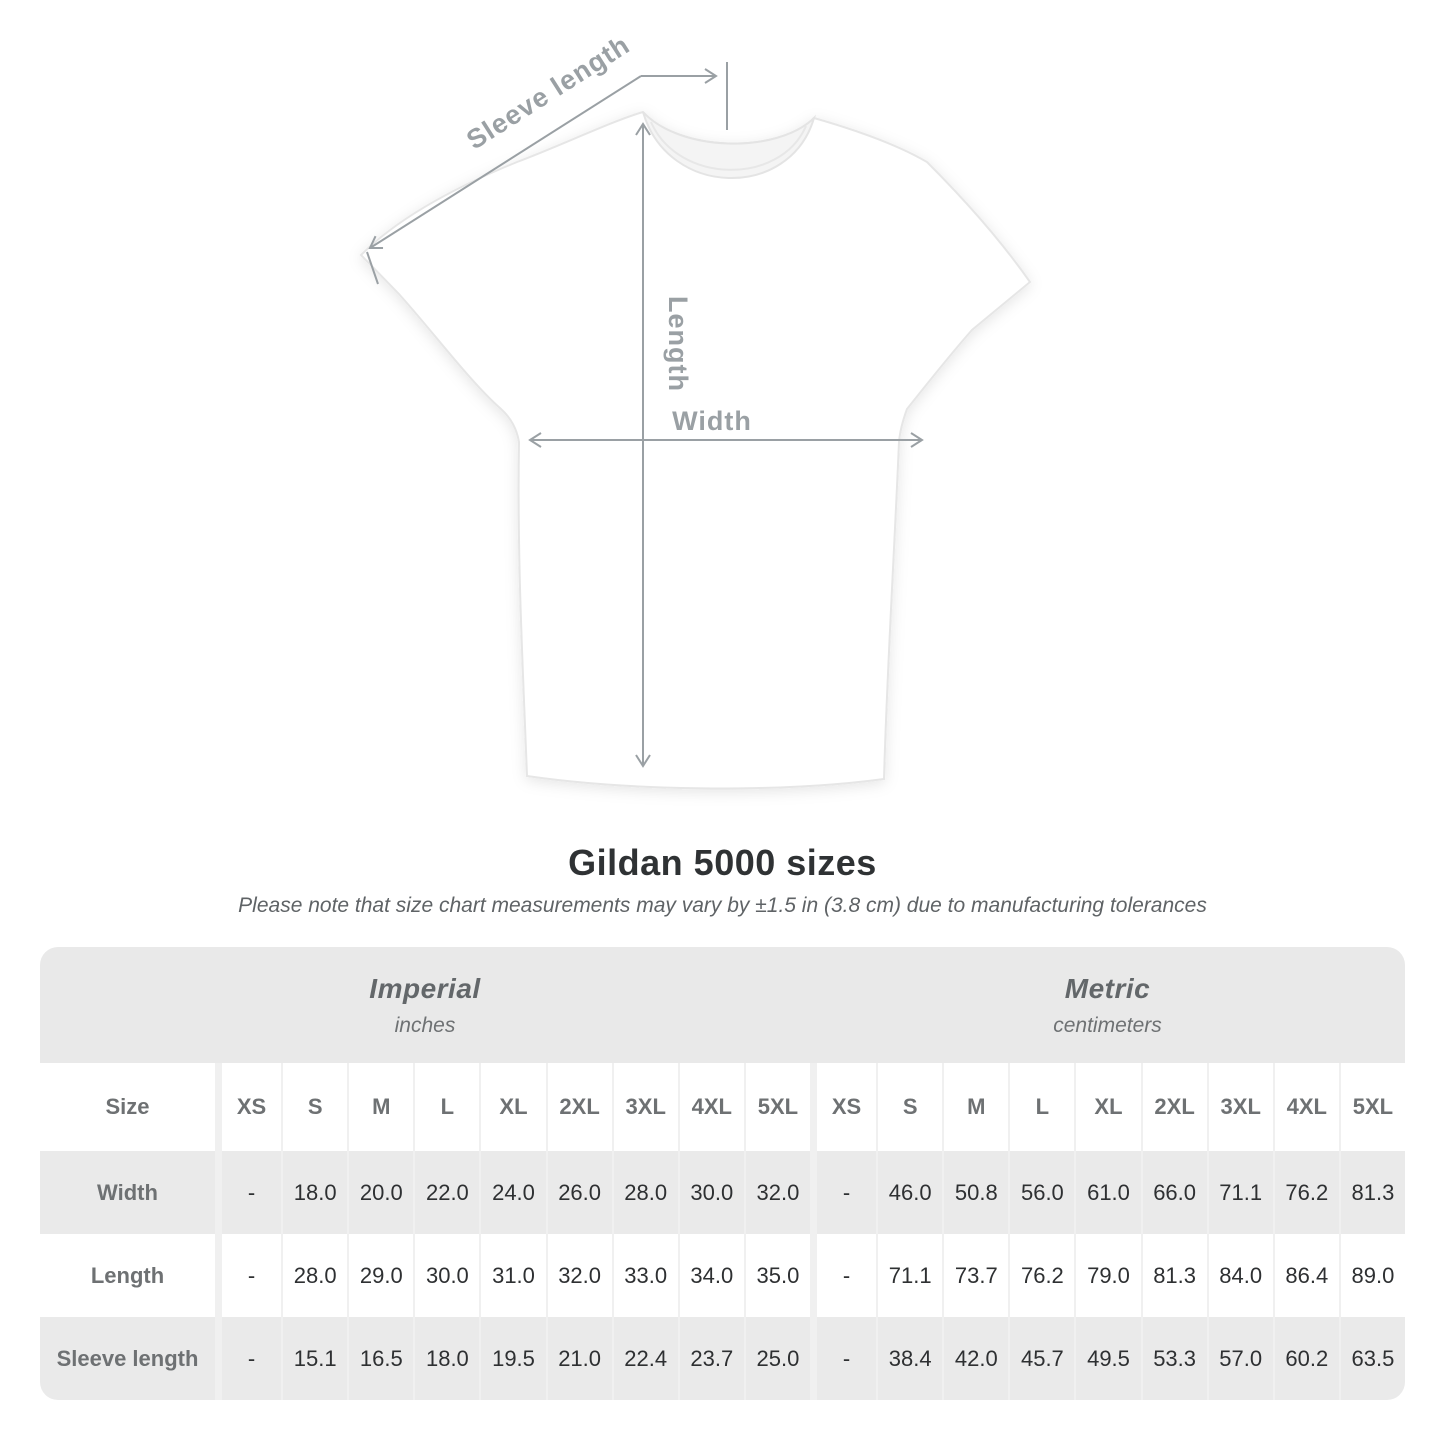 Image resolution: width=1445 pixels, height=1445 pixels. I want to click on value-cell: 60.2, so click(1305, 1358).